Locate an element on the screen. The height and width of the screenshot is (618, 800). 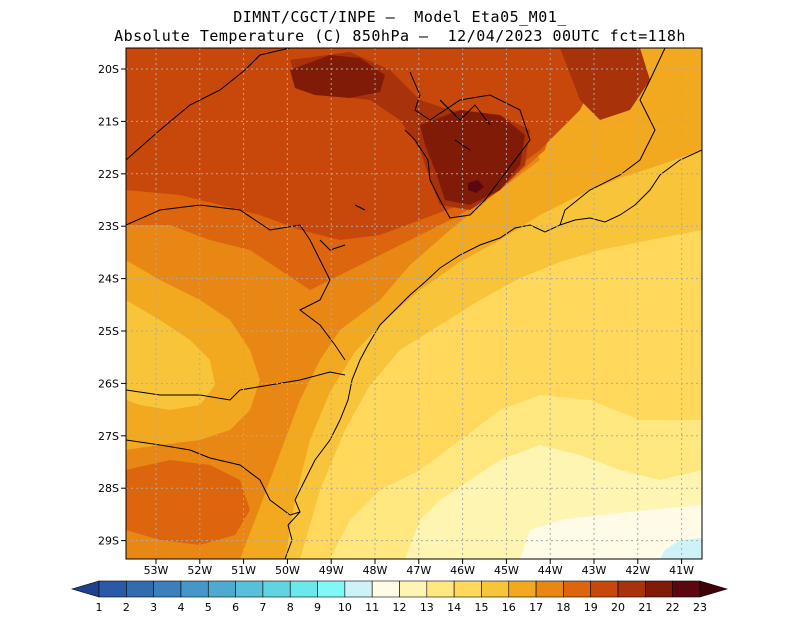
region-t22-north is located at coordinates (337, 76).